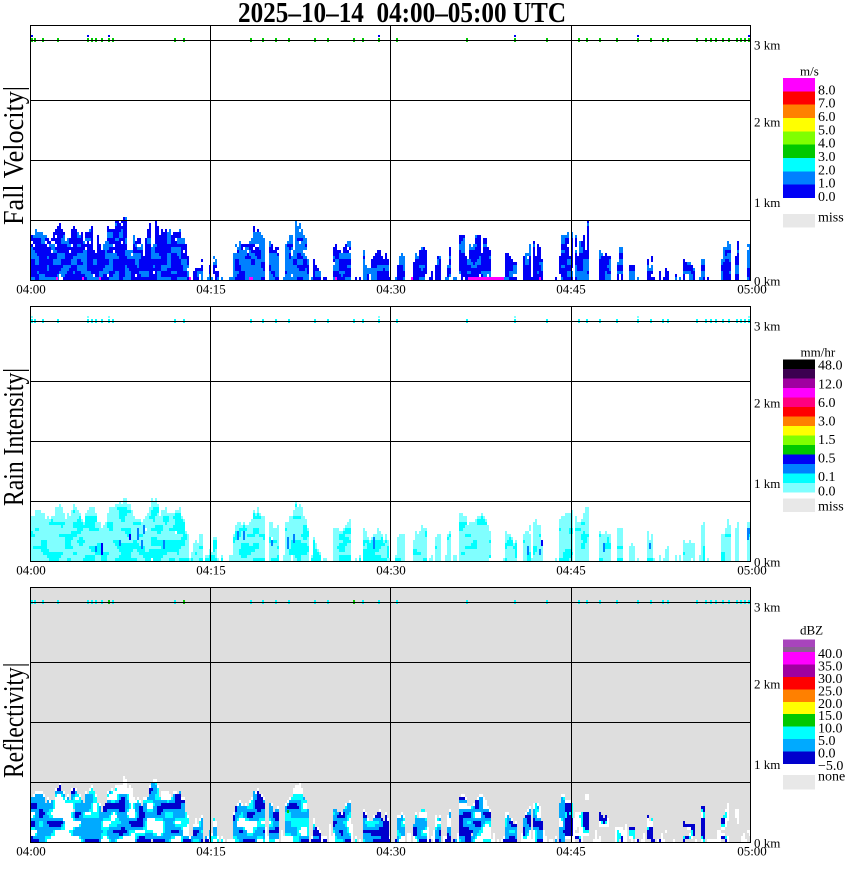 The height and width of the screenshot is (873, 850). What do you see at coordinates (827, 477) in the screenshot?
I see `svg-text: 0.1` at bounding box center [827, 477].